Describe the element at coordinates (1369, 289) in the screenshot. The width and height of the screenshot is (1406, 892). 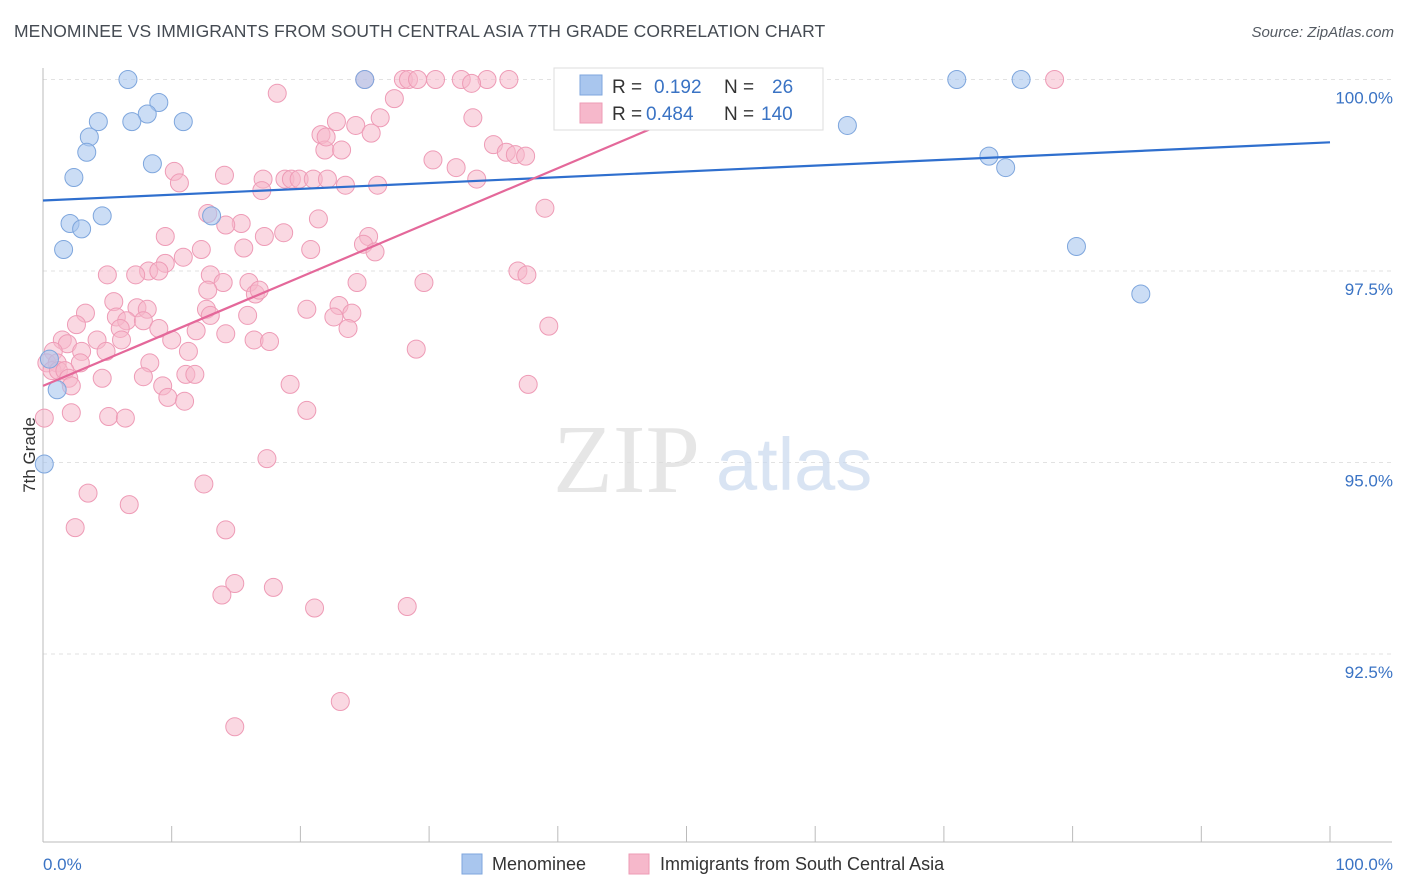
I see `y-tick-label-2: 97.5%` at that location.